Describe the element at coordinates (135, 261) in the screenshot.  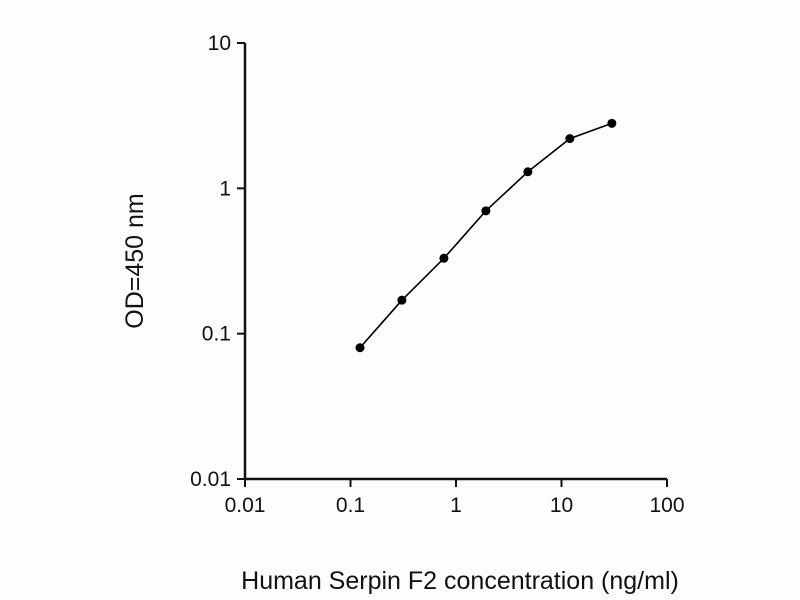
I see `y-axis-title: OD=450 nm` at that location.